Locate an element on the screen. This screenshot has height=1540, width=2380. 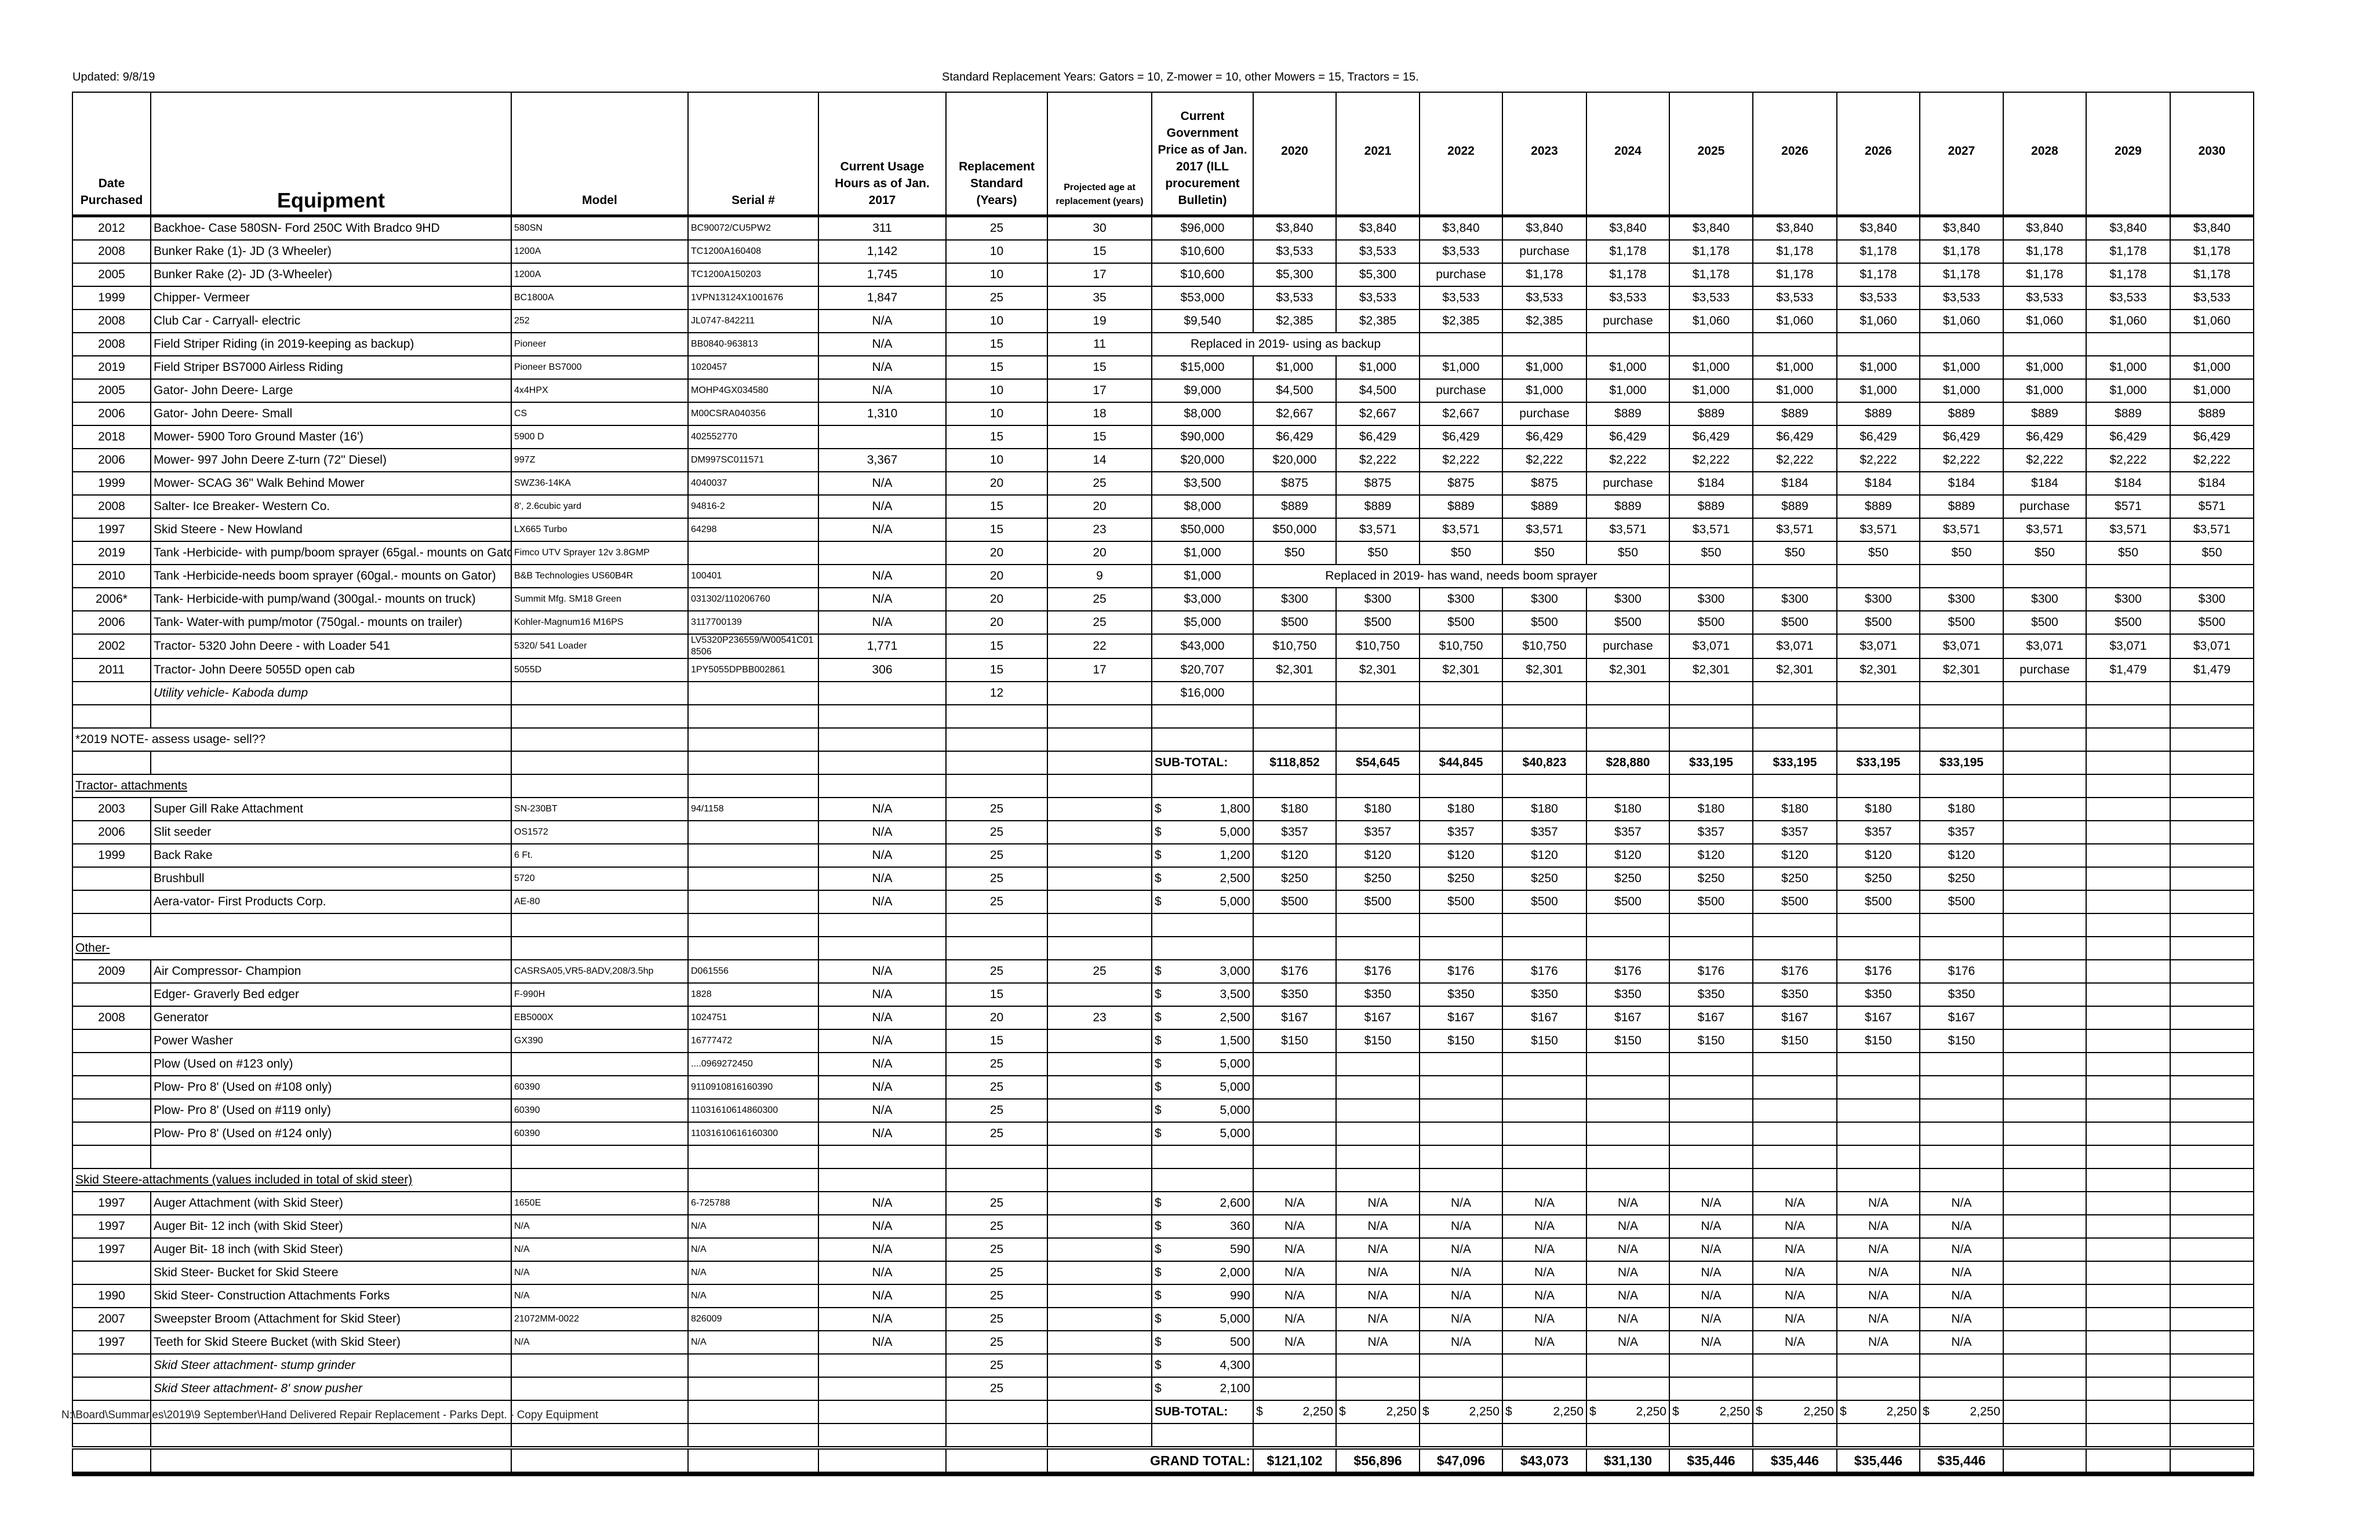
cell-serial is located at coordinates (753, 553).